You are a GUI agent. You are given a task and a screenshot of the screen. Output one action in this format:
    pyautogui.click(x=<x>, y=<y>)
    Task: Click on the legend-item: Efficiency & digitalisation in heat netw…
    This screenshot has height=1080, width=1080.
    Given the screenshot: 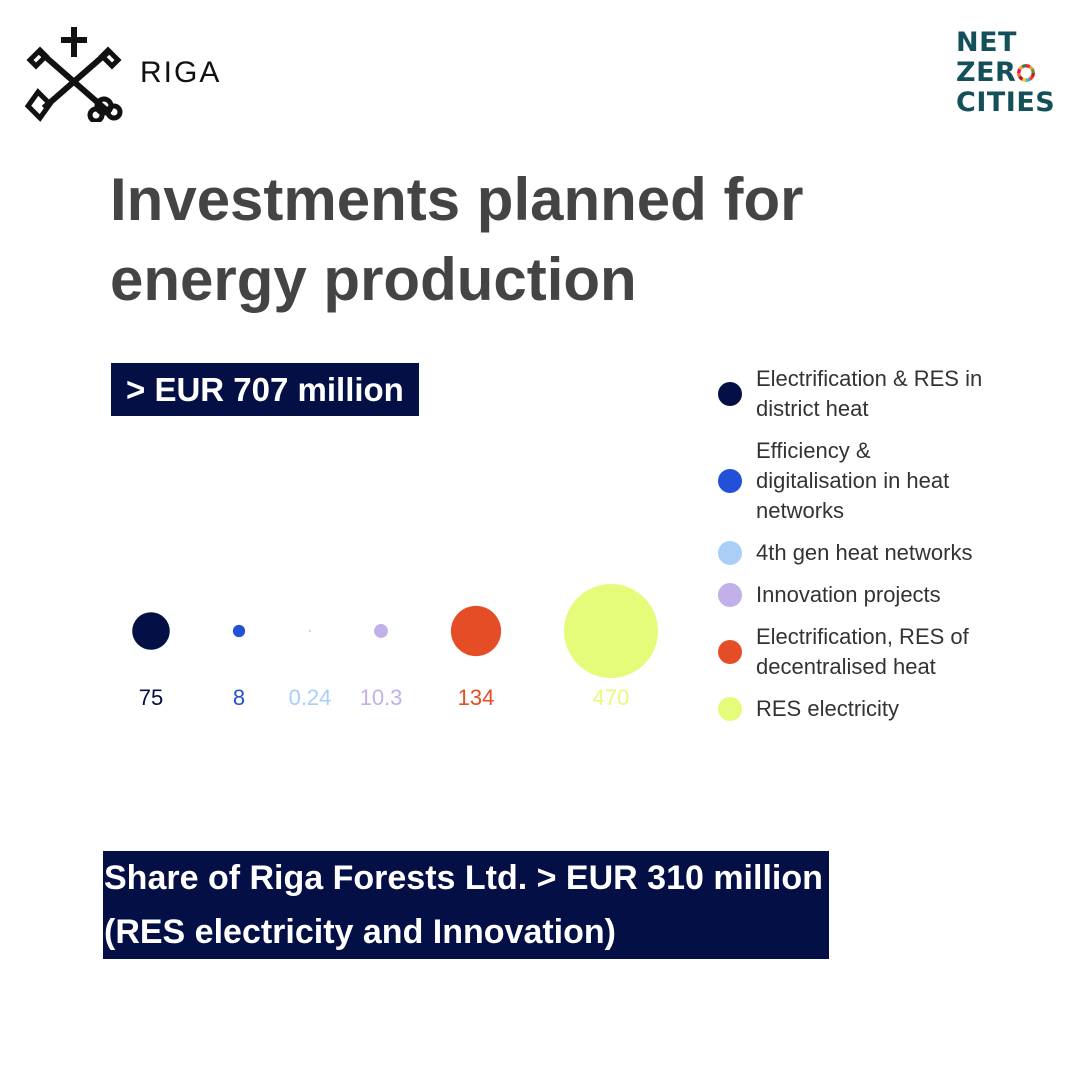 What is the action you would take?
    pyautogui.click(x=893, y=481)
    